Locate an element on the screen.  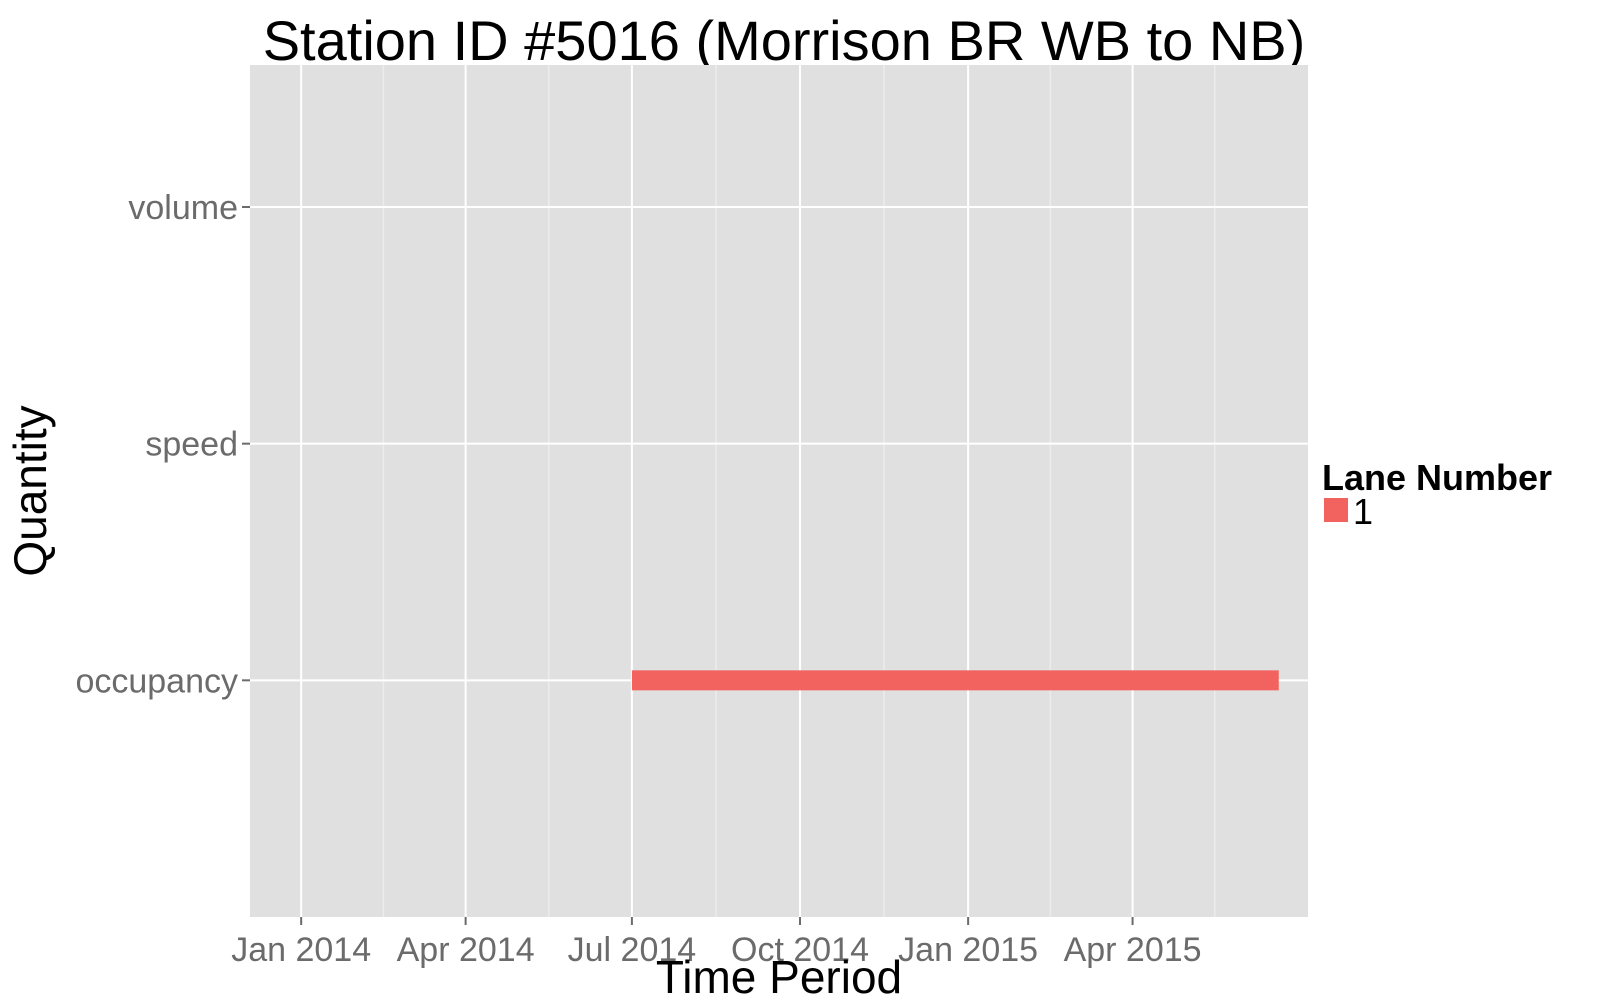
x-tick-label: Oct 2014 is located at coordinates (800, 950).